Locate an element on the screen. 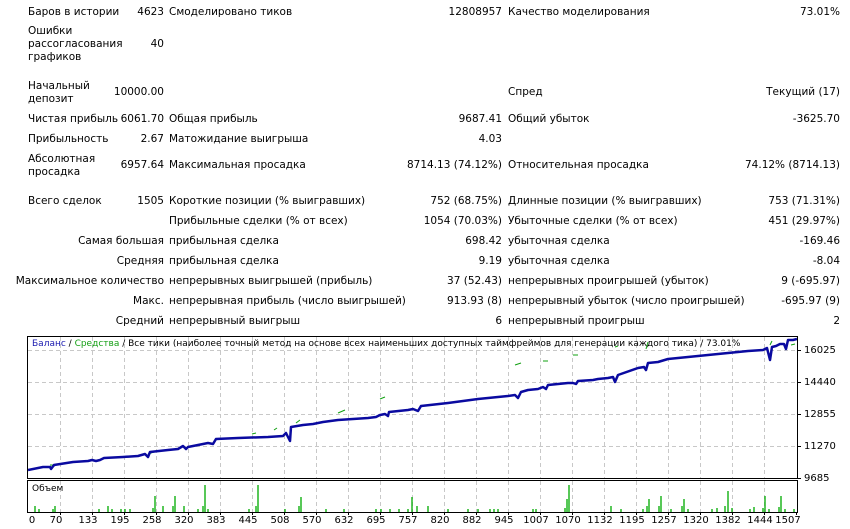 The height and width of the screenshot is (529, 850). x-tick-label: 320 is located at coordinates (184, 520).